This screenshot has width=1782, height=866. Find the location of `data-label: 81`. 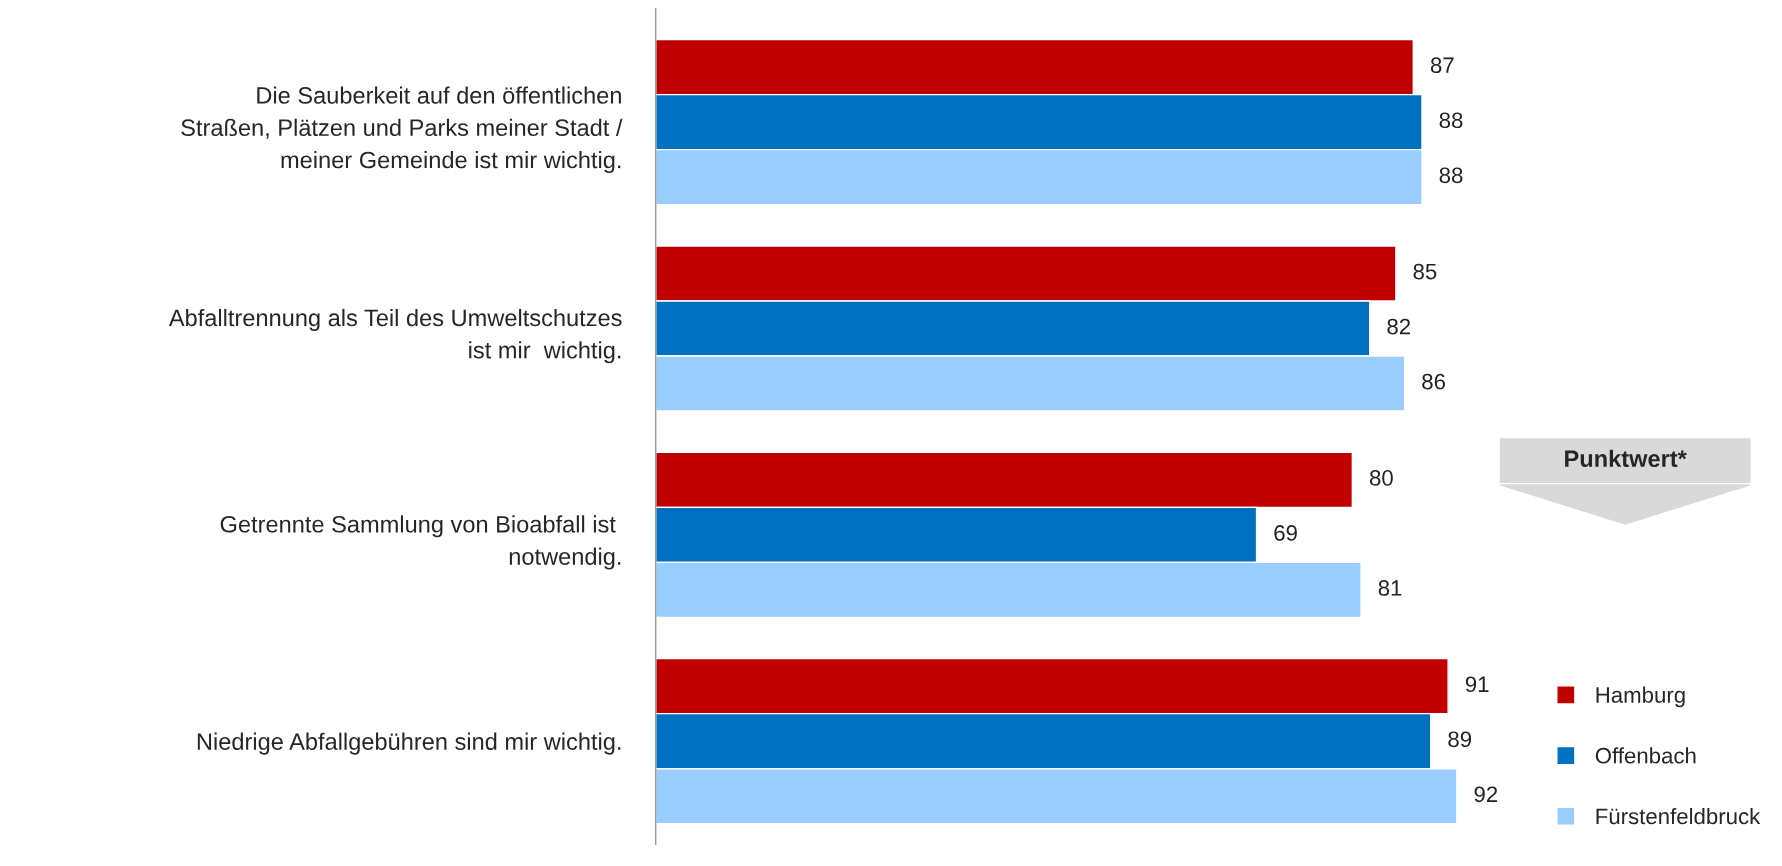

data-label: 81 is located at coordinates (1390, 588).